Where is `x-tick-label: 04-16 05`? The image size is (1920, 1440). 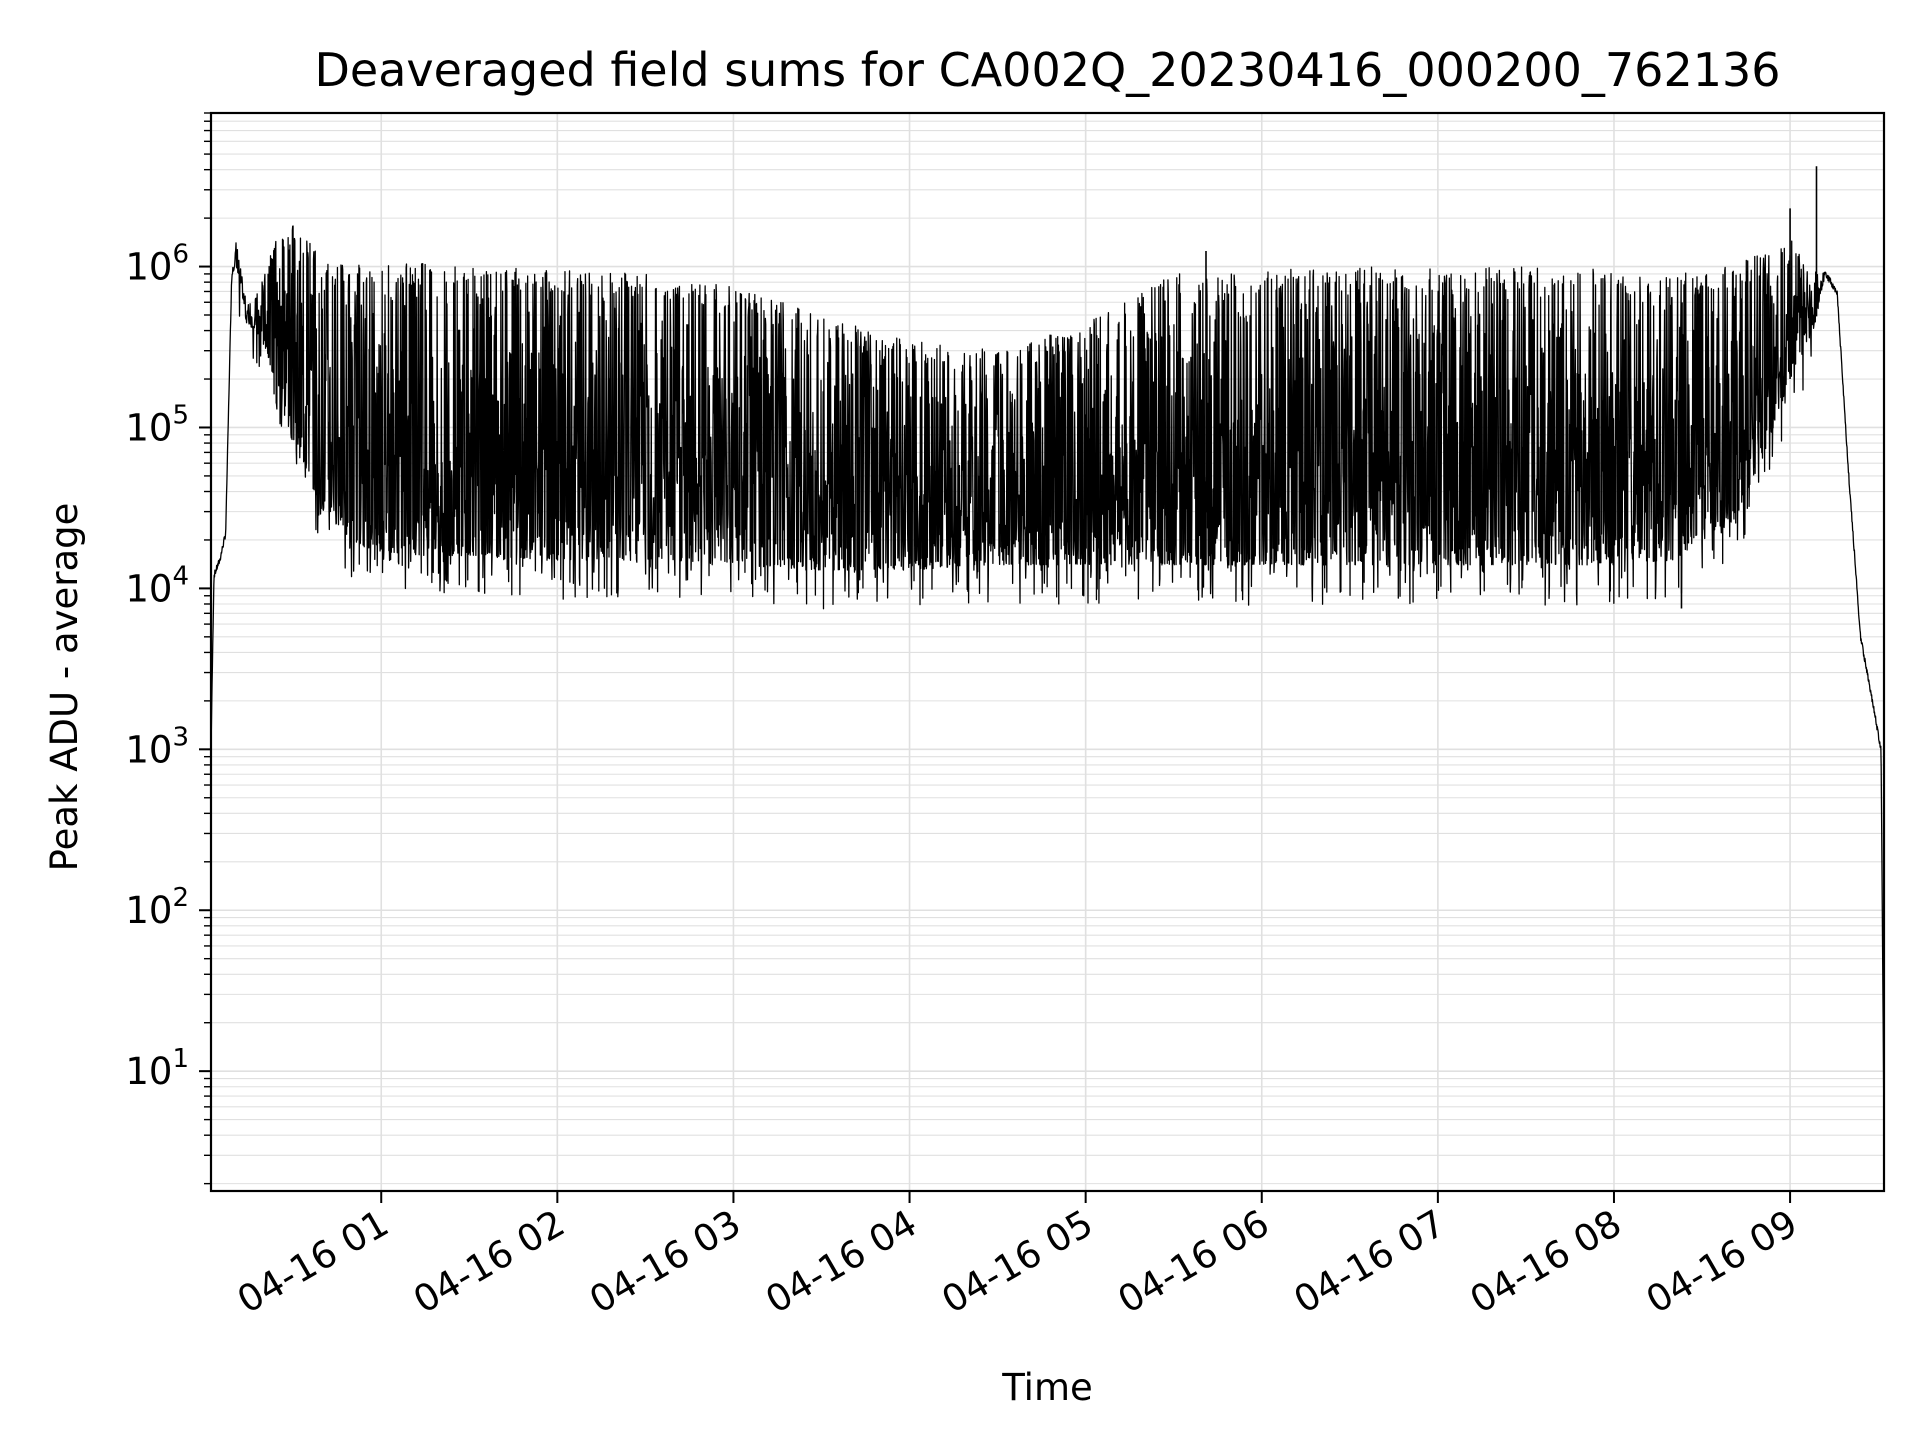 x-tick-label: 04-16 05 is located at coordinates (1018, 1262).